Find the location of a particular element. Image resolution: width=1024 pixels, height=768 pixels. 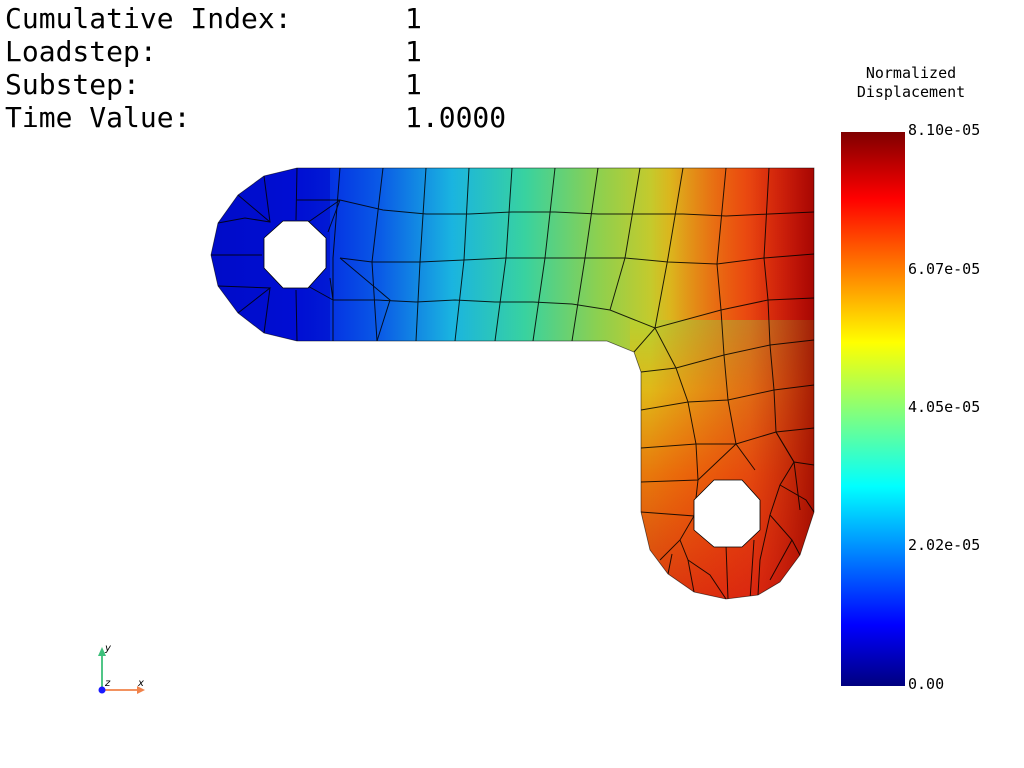

colorbar is located at coordinates (873, 409).